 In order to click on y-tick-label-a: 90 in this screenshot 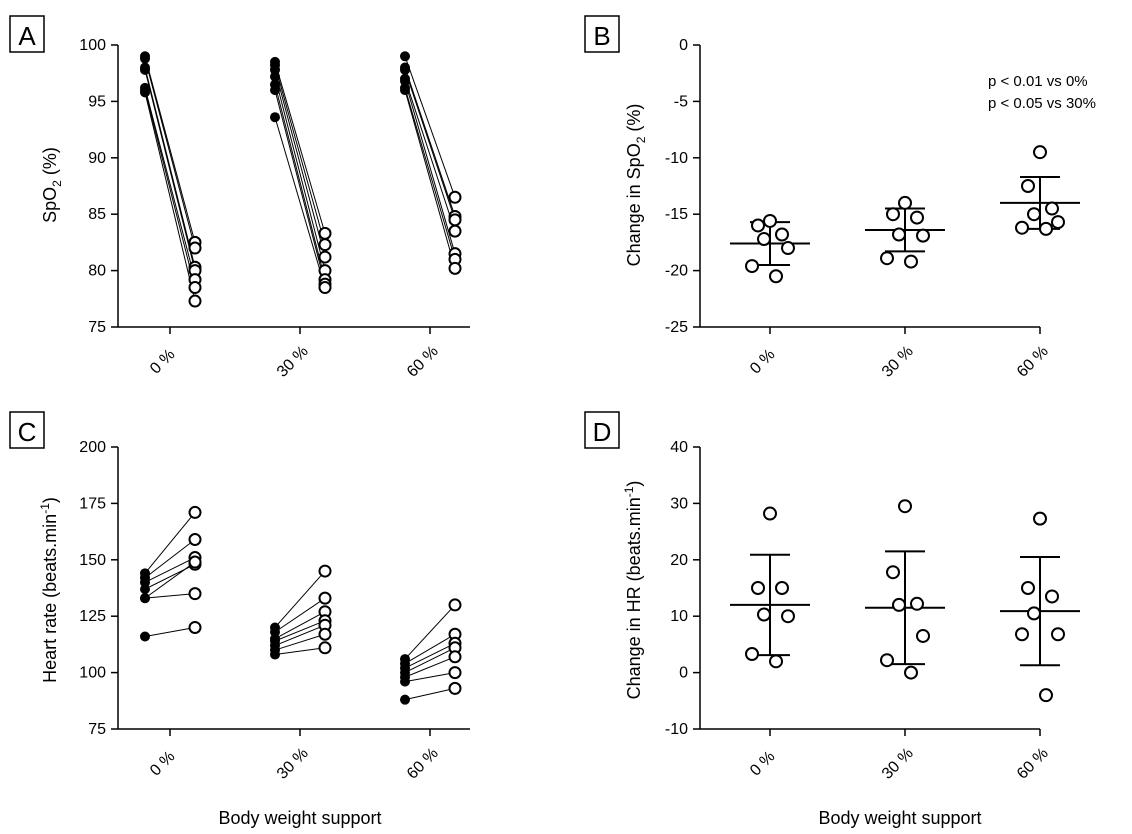, I will do `click(97, 158)`.